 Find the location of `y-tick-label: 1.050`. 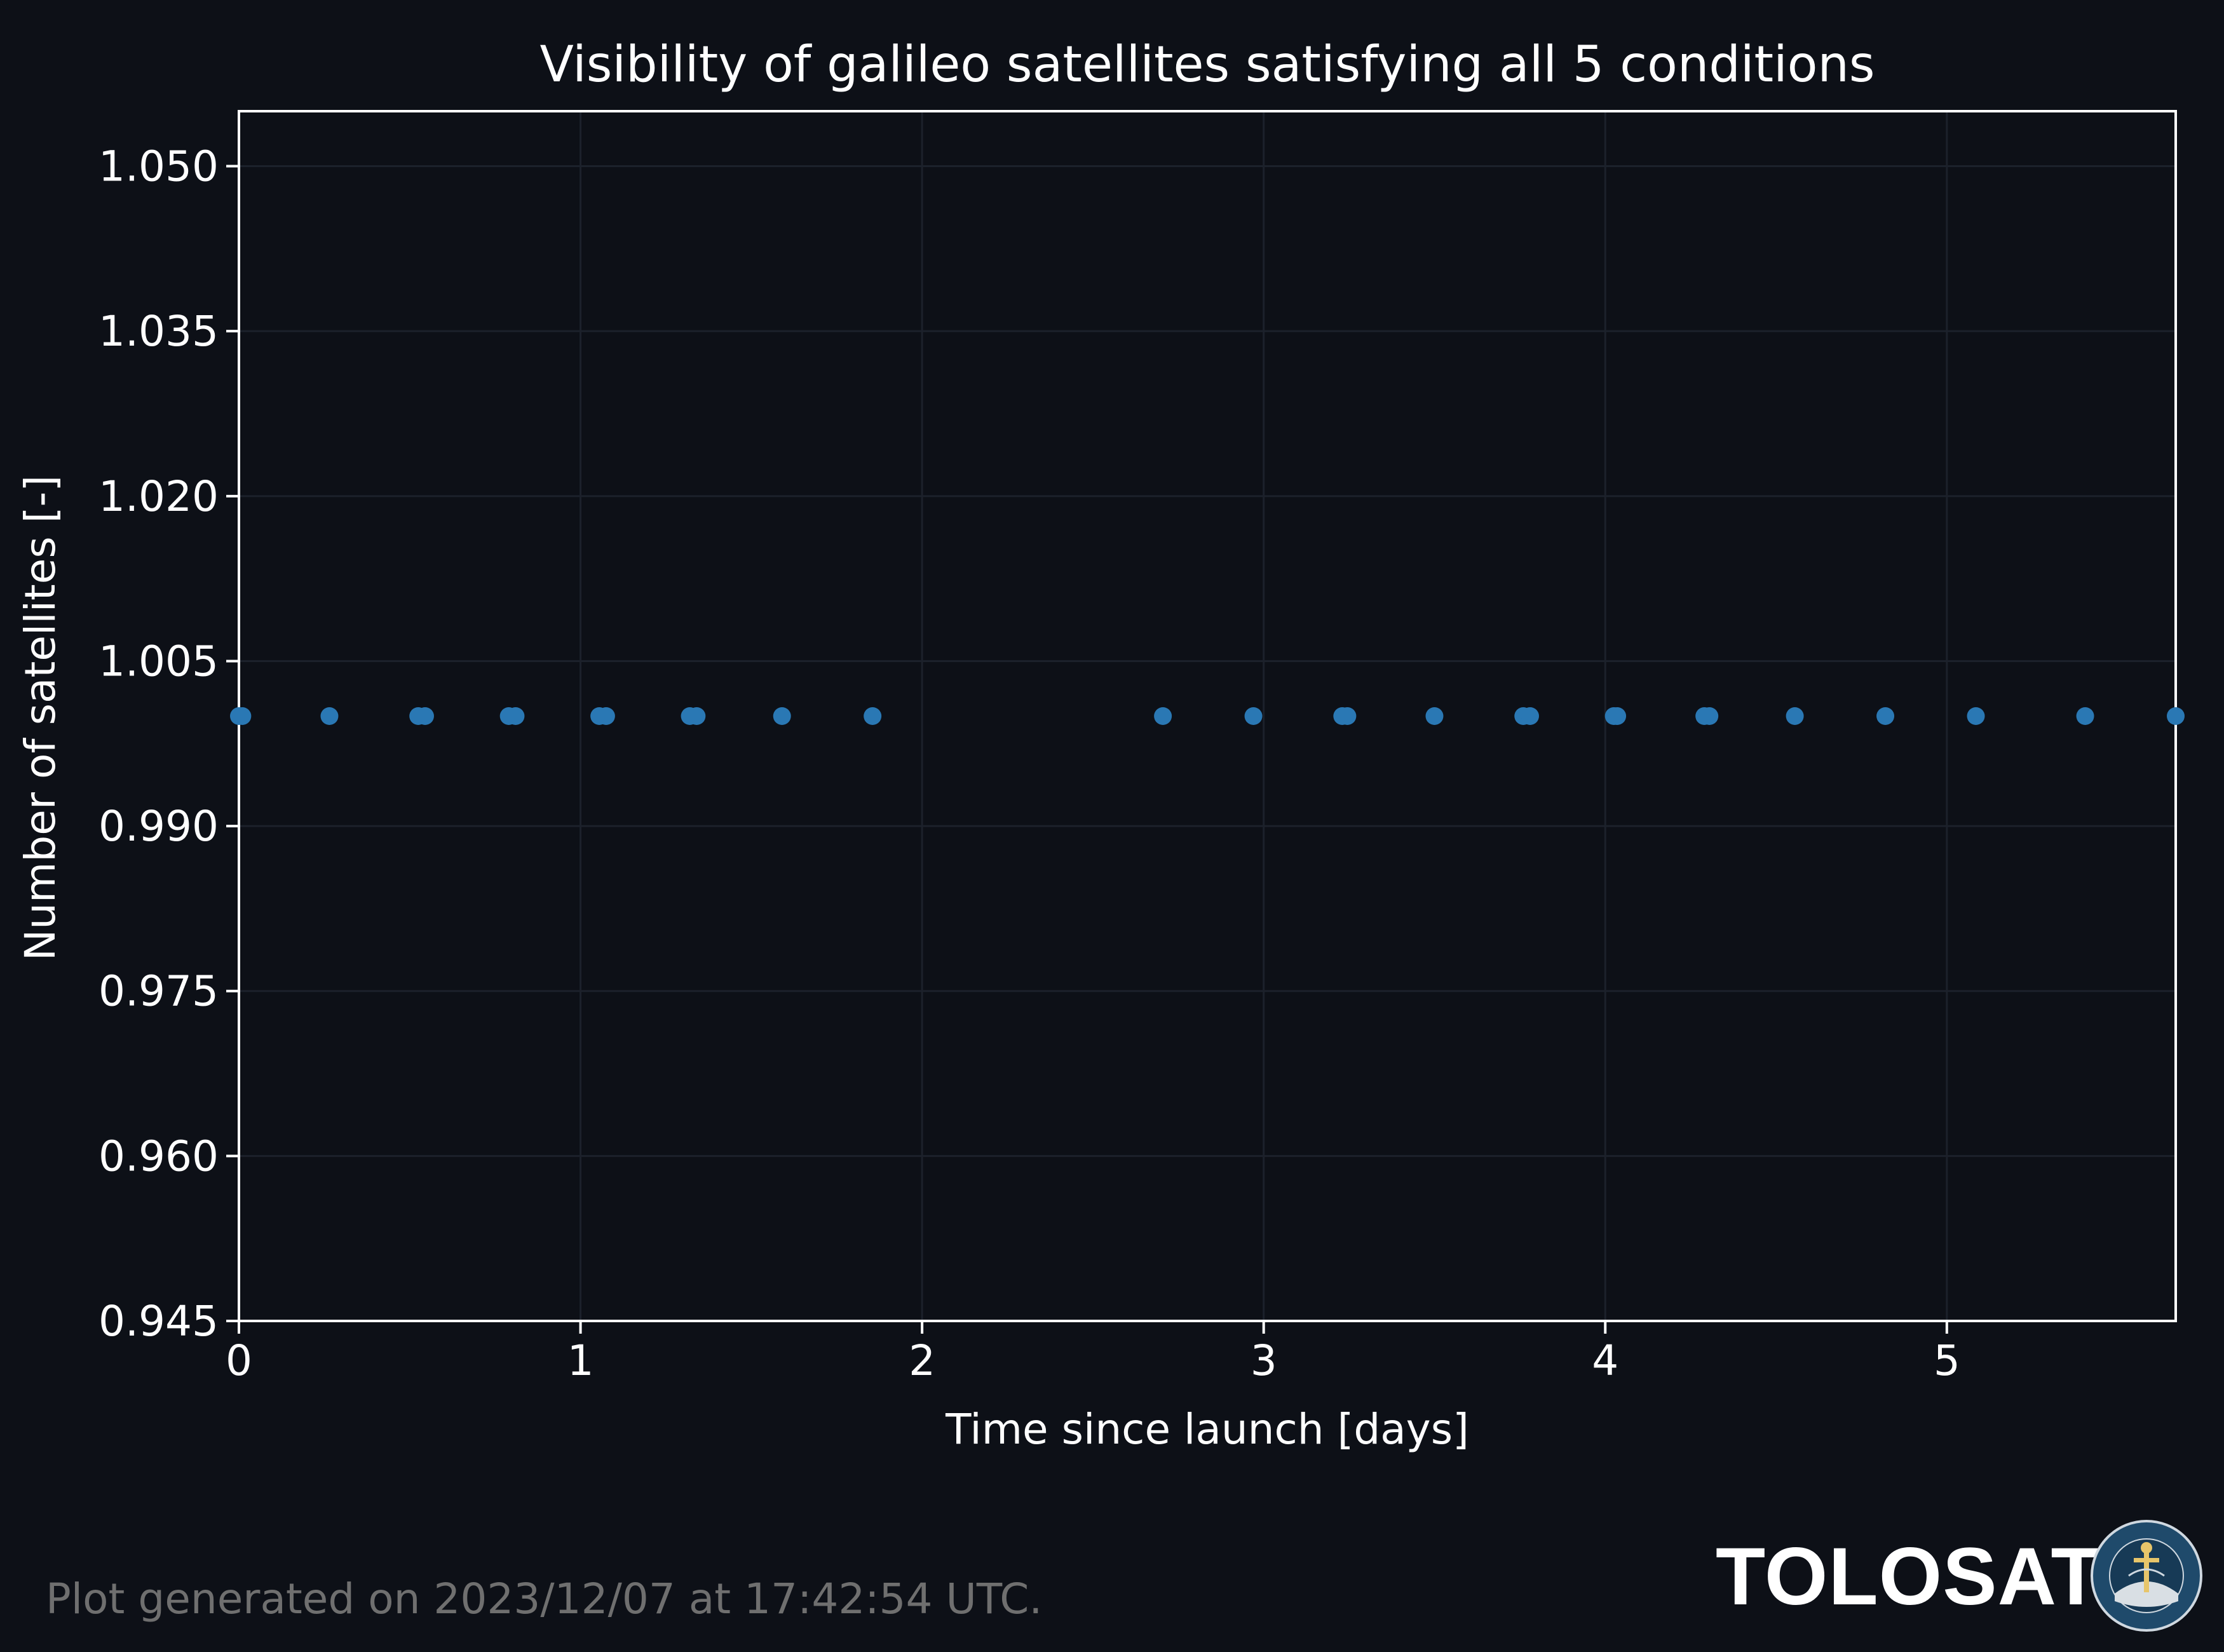

y-tick-label: 1.050 is located at coordinates (158, 166).